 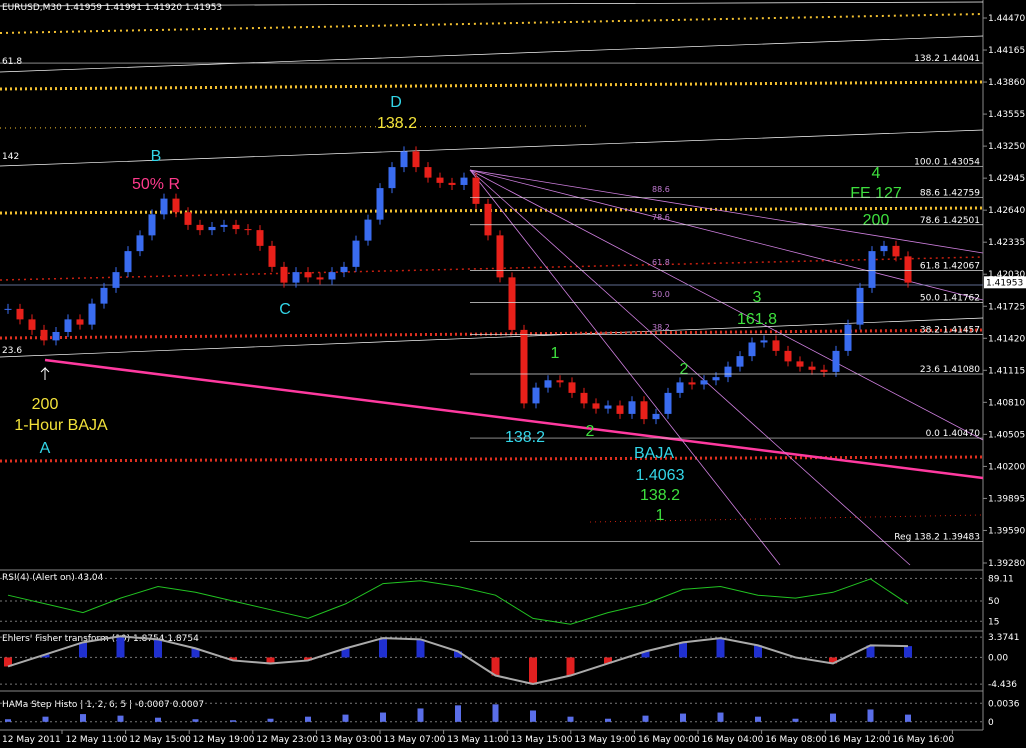 What do you see at coordinates (661, 189) in the screenshot?
I see `fan-label: 88.6` at bounding box center [661, 189].